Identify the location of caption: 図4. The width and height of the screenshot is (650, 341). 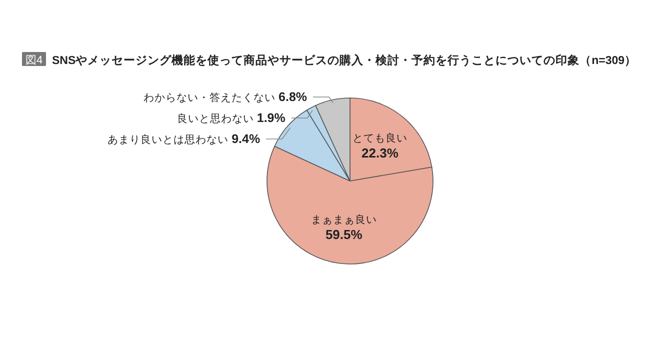
(34, 60).